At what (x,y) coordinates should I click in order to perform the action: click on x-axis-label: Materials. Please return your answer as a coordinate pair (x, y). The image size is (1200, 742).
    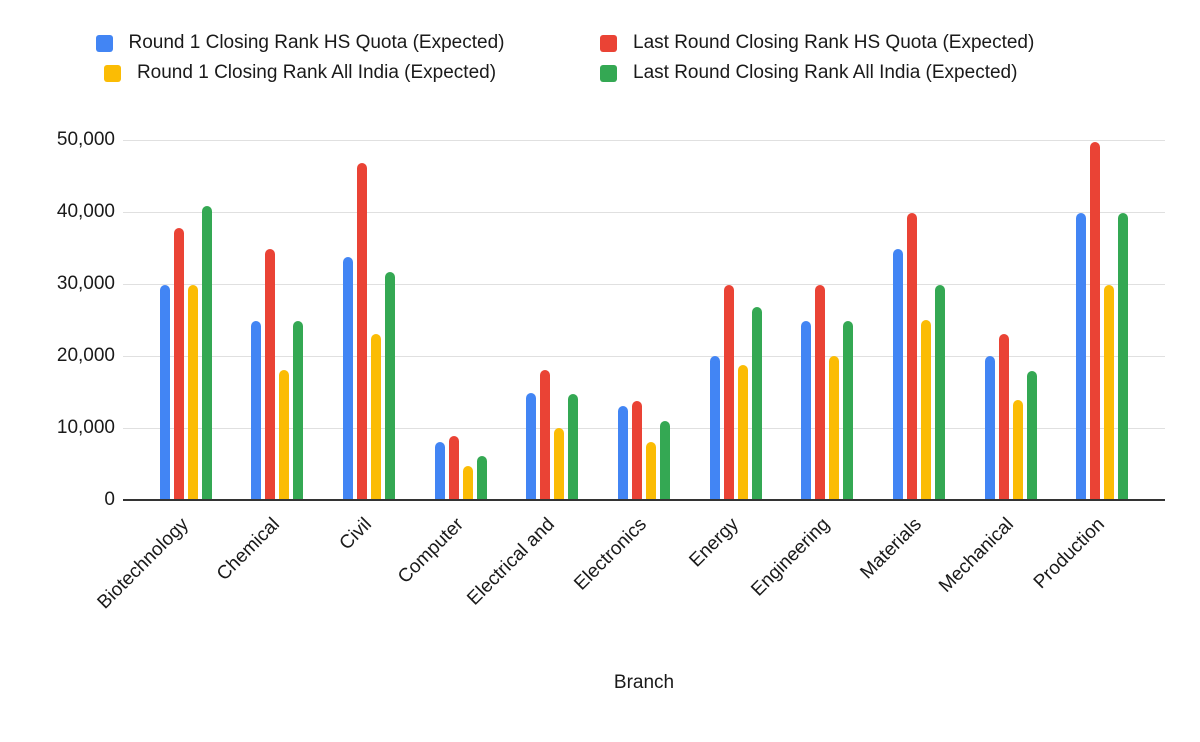
    Looking at the image, I should click on (891, 549).